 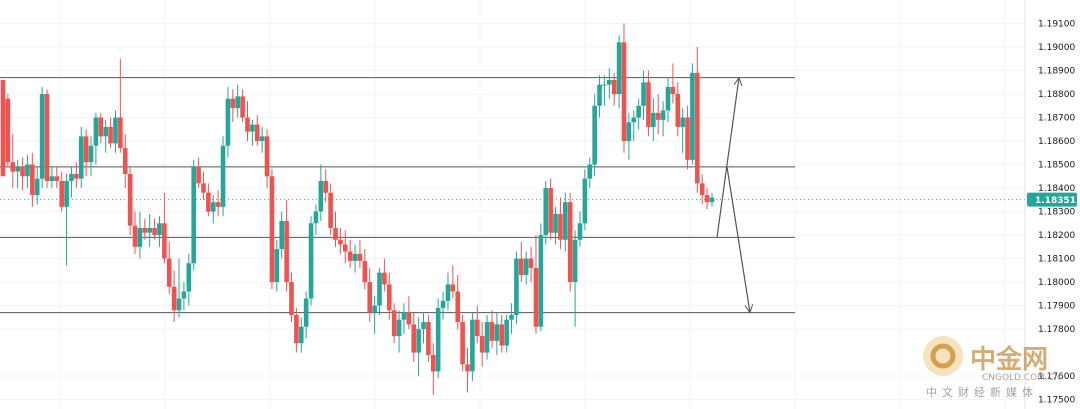 I want to click on arrow-down, so click(x=738, y=239).